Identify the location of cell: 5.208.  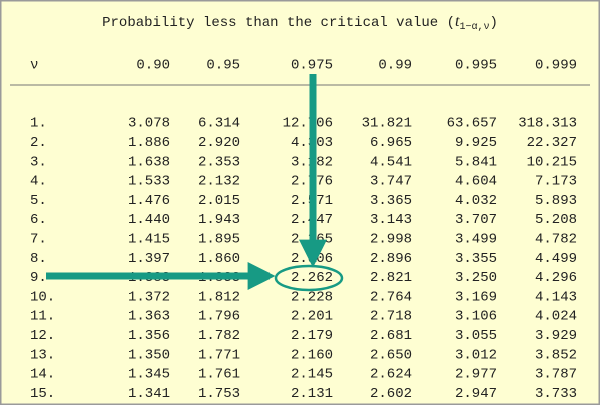
(556, 220).